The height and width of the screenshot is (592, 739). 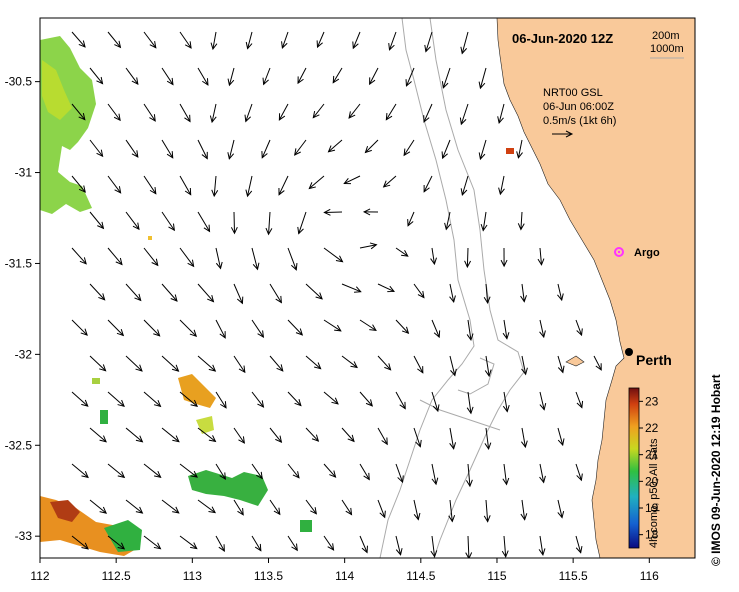 I want to click on colorbar-ticks: 23 22 21 20 19 18, so click(x=649, y=468).